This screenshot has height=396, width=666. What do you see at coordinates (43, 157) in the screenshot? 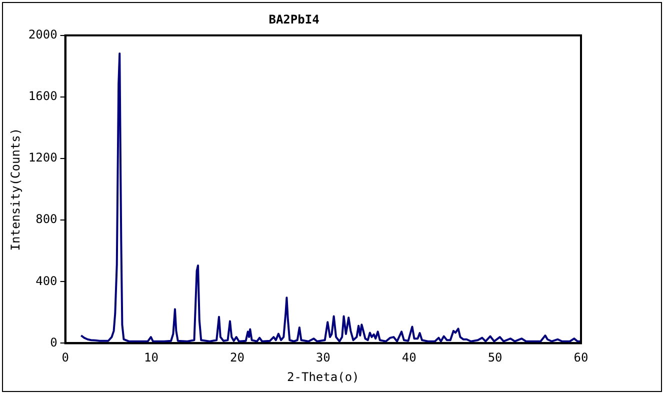
I see `y-tick-label: 1200` at bounding box center [43, 157].